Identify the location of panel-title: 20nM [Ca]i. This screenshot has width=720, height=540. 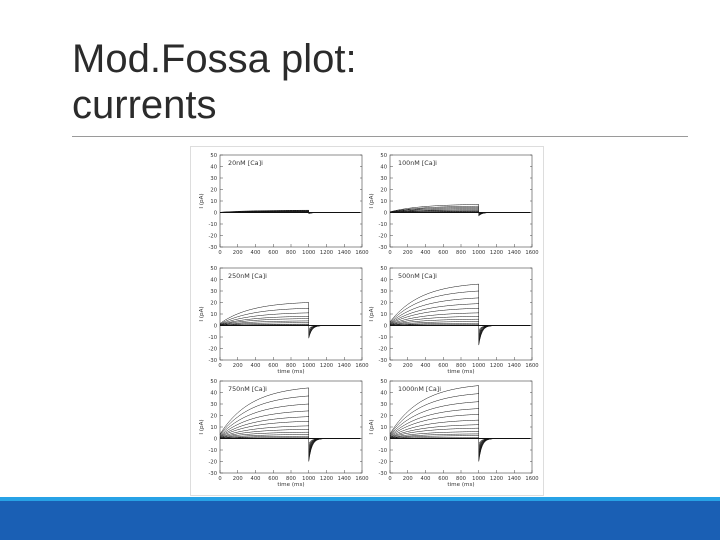
(245, 163).